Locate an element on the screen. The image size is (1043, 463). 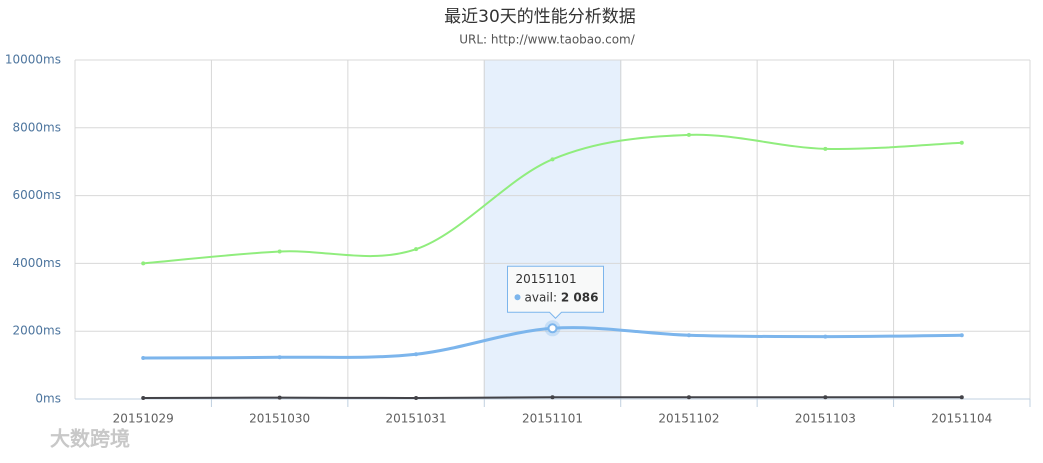
tooltip-series-name: avail is located at coordinates (539, 297).